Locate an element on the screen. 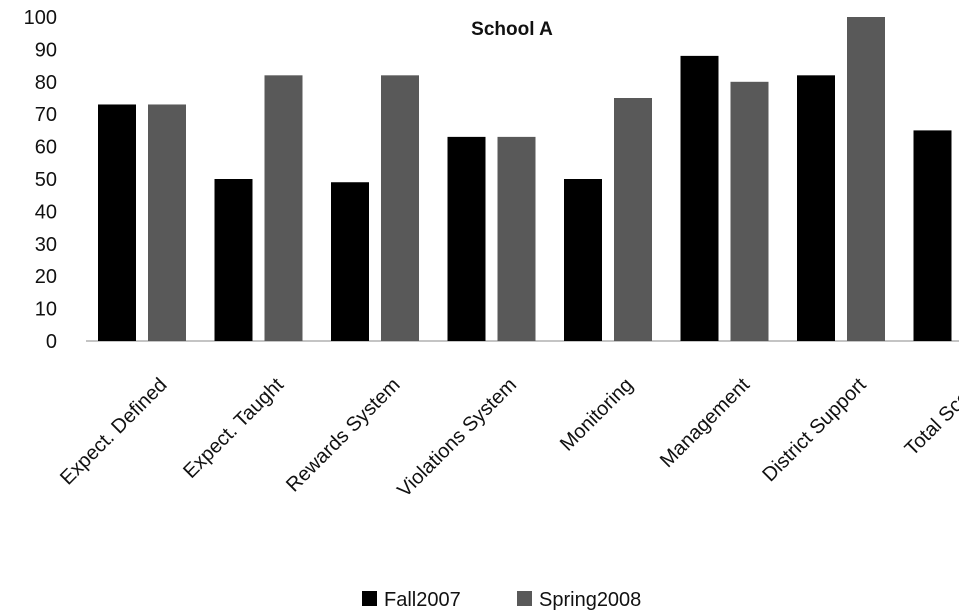 Image resolution: width=959 pixels, height=614 pixels. bar-spring2008-expect-defined is located at coordinates (167, 222).